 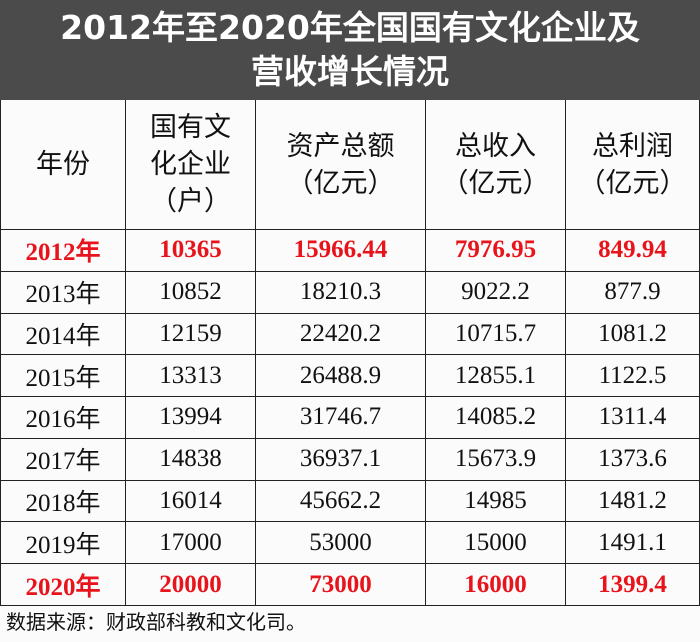 I want to click on table-cell: 31746.7, so click(x=341, y=418).